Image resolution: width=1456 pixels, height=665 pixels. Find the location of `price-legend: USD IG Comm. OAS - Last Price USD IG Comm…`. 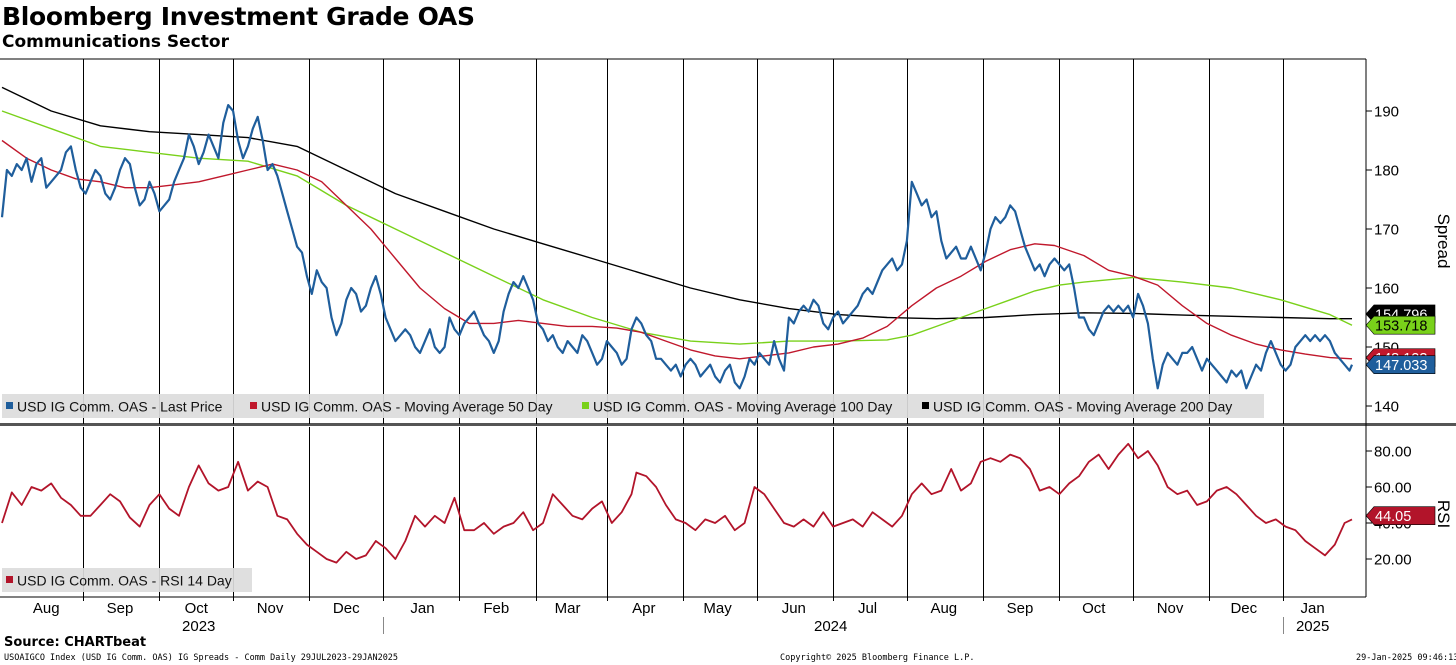

price-legend: USD IG Comm. OAS - Last Price USD IG Comm… is located at coordinates (633, 406).